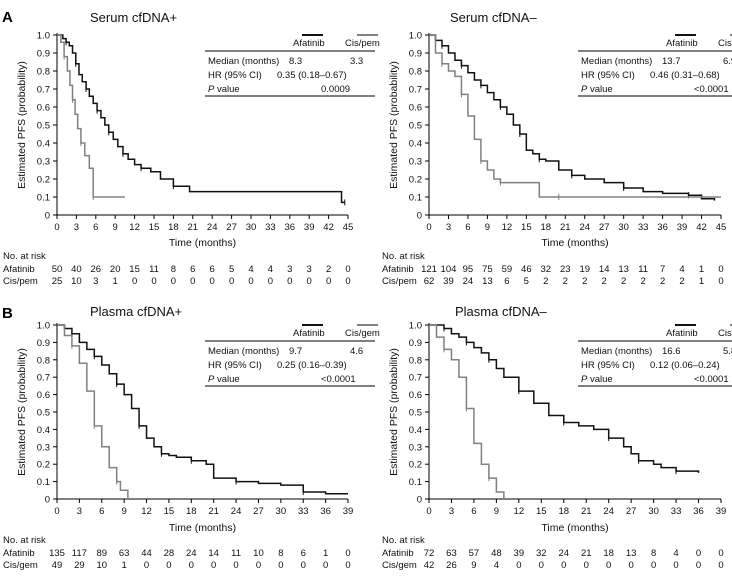  Describe the element at coordinates (20, 565) in the screenshot. I see `risk-row-label: Cis/gem` at that location.